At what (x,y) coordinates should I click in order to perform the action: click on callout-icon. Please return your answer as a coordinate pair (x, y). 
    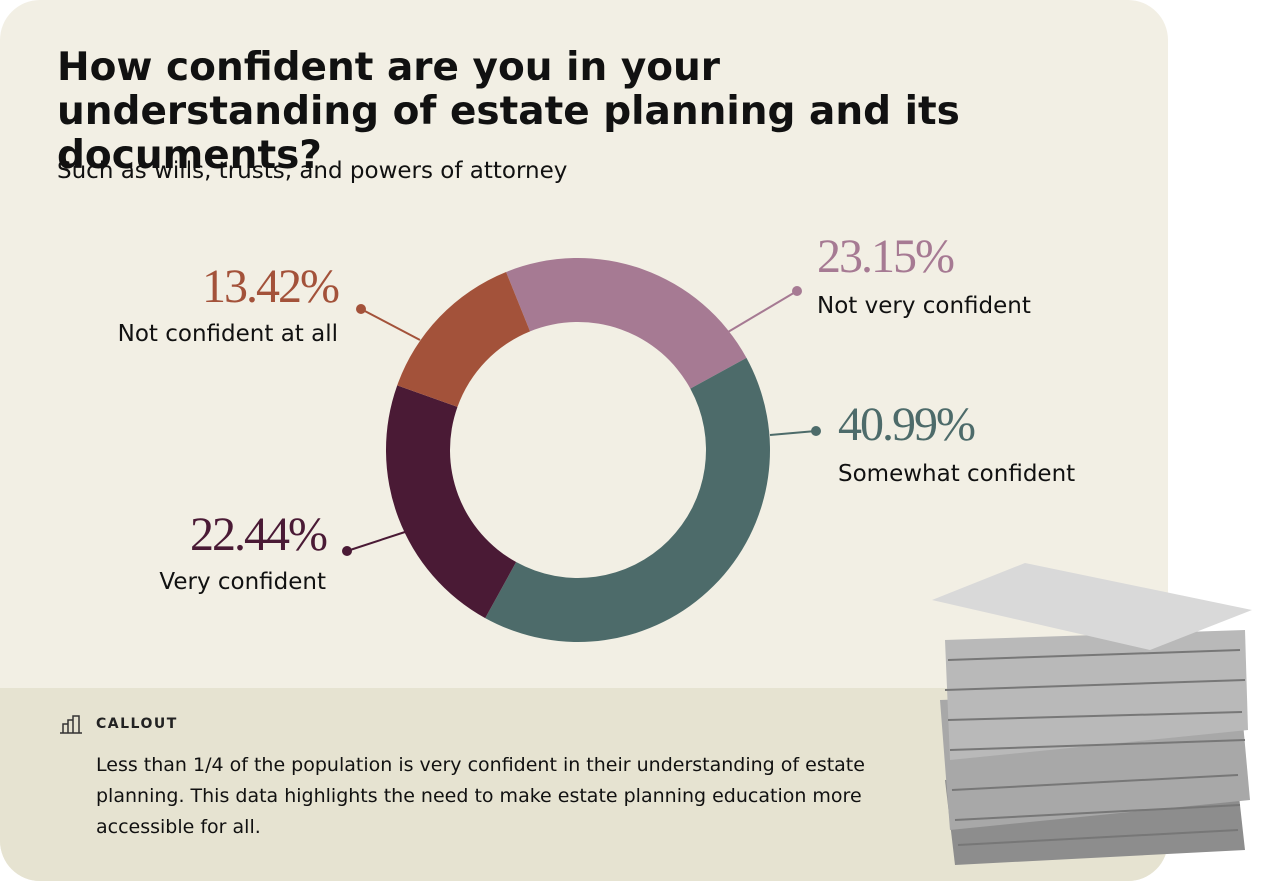
    Looking at the image, I should click on (71, 724).